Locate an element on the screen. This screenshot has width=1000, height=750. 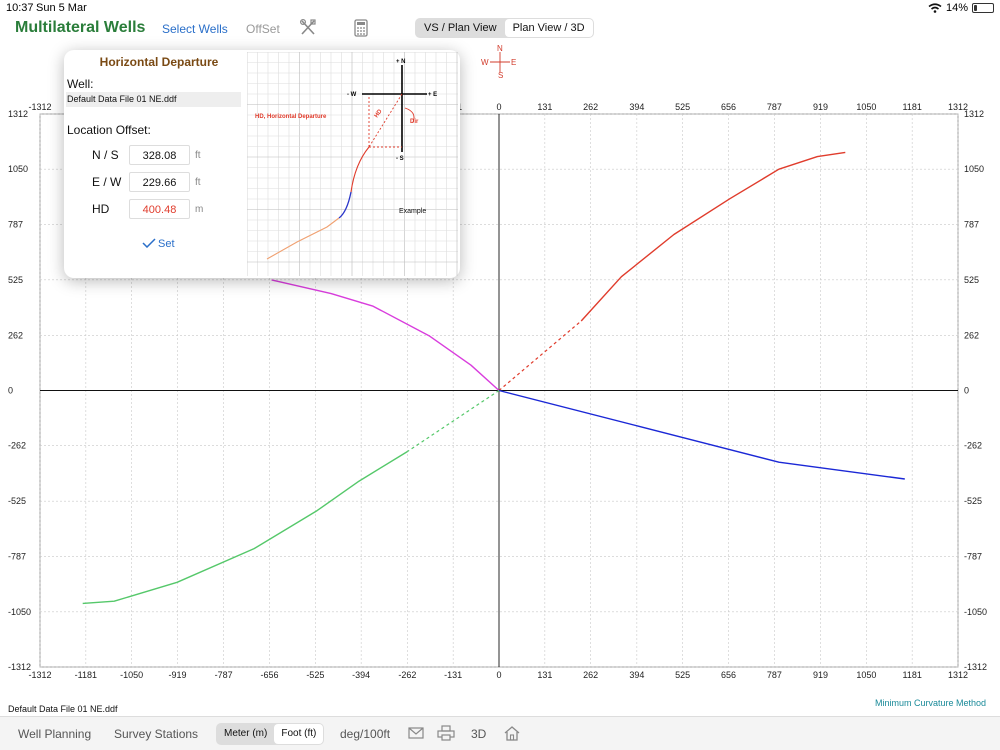
x-tick-label-top: 394 is located at coordinates (636, 107).